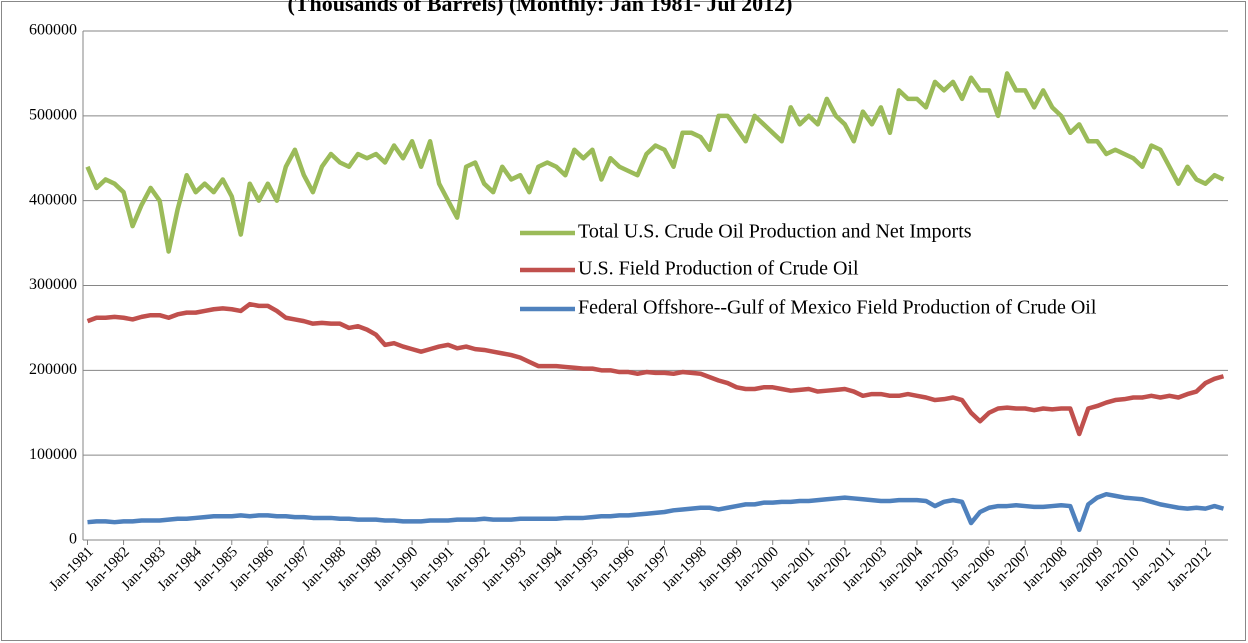  I want to click on y-tick-label: 200000, so click(53, 369).